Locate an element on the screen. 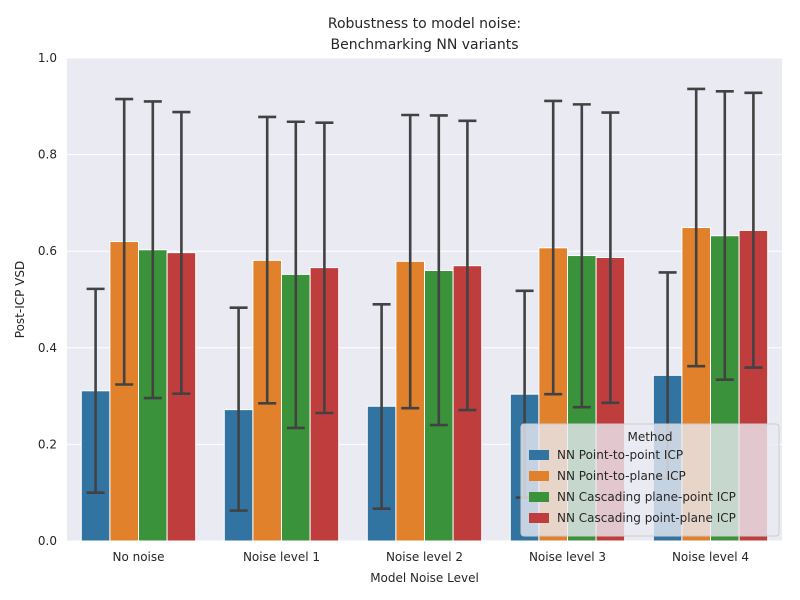 Image resolution: width=800 pixels, height=600 pixels. x-axis-label: Model Noise Level is located at coordinates (424, 578).